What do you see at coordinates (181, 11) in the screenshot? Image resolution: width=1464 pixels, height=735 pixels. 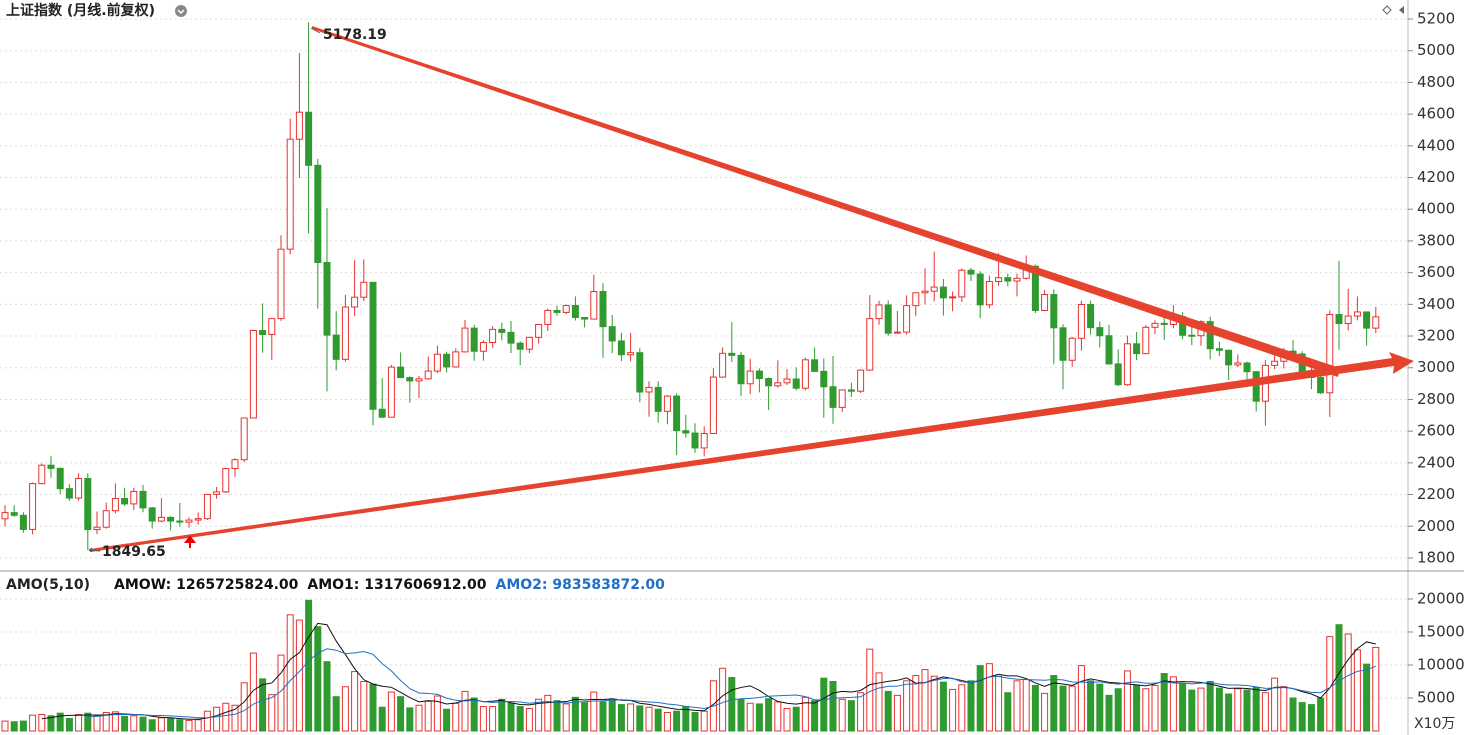 I see `title-menu` at bounding box center [181, 11].